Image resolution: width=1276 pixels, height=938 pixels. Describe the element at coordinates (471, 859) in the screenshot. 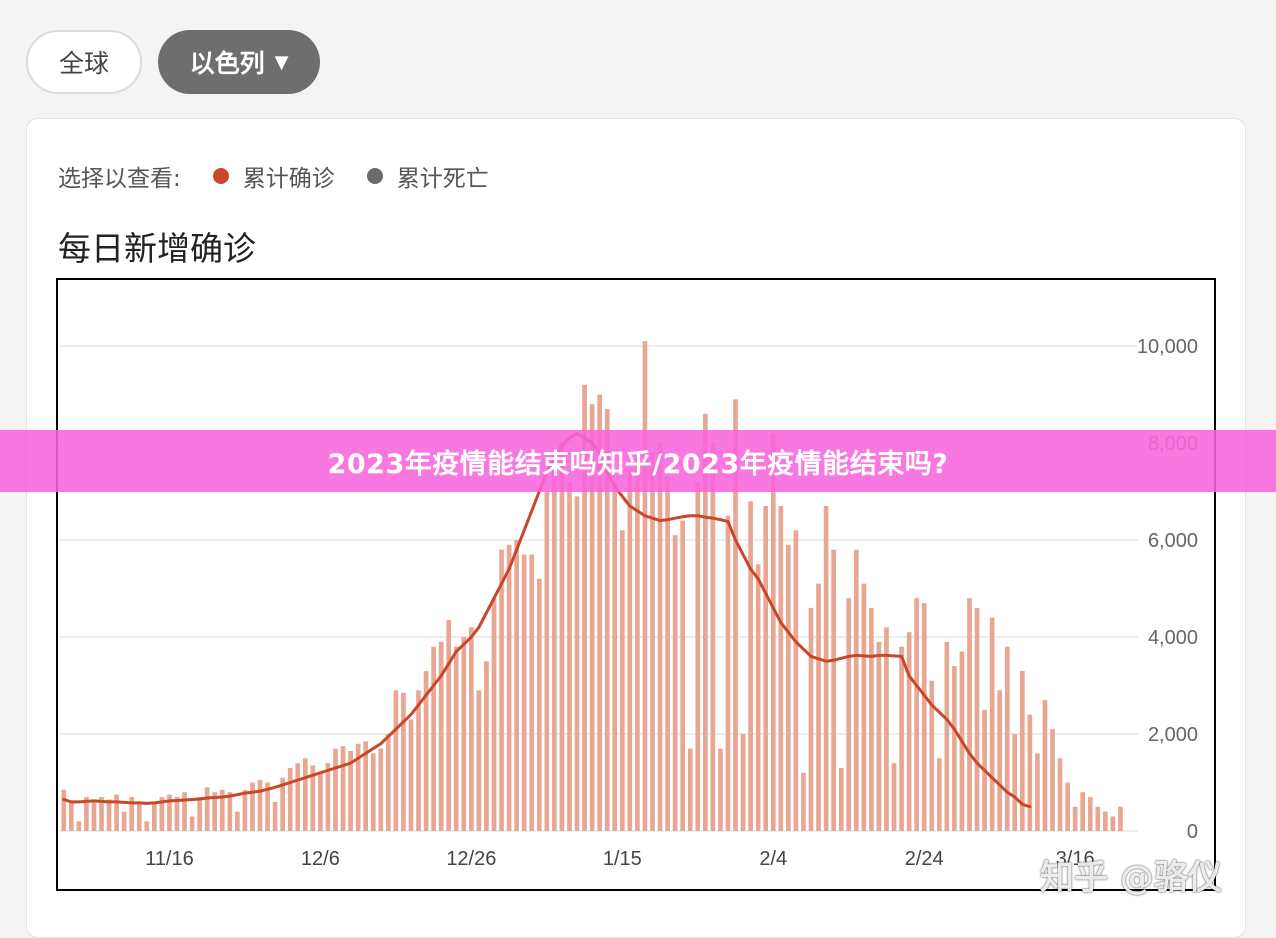

I see `x-tick-label: 12/26` at that location.